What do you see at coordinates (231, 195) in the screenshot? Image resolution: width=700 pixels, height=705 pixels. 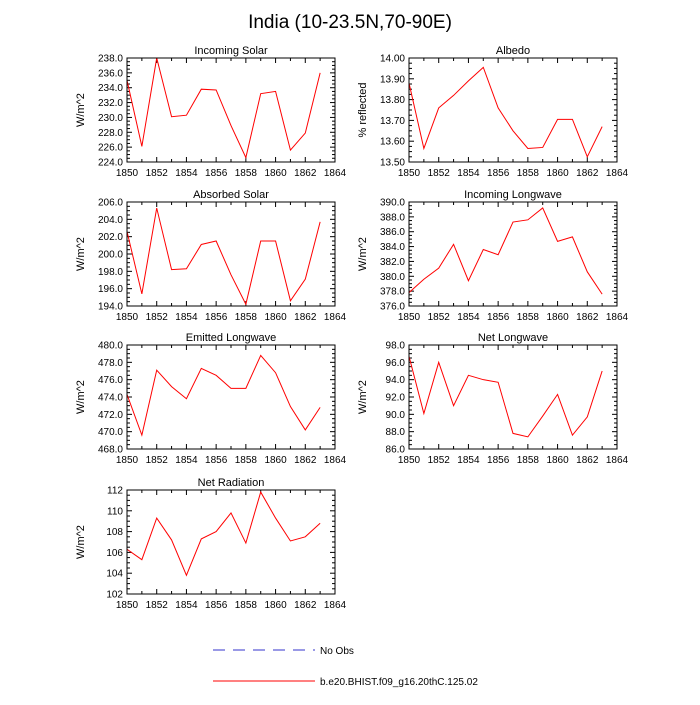 I see `chart-absorbed-solar-title: Absorbed Solar` at bounding box center [231, 195].